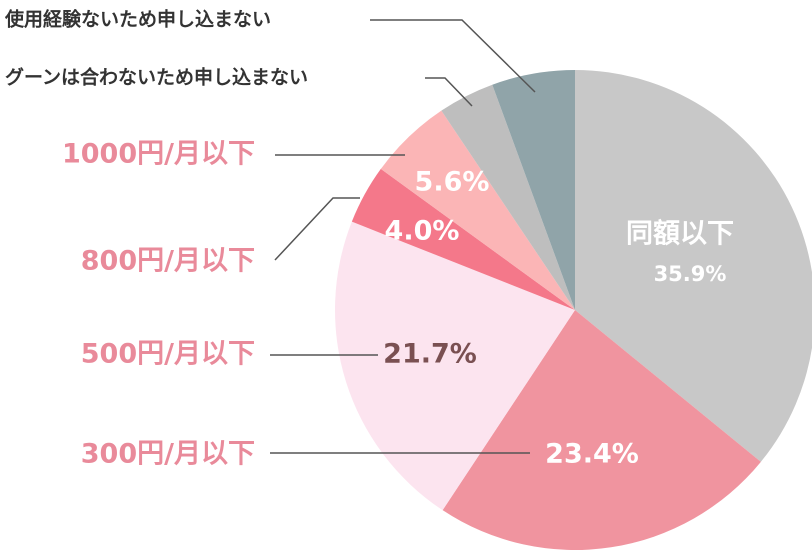 The height and width of the screenshot is (555, 812). I want to click on category-label: 800円/月以下, so click(168, 261).